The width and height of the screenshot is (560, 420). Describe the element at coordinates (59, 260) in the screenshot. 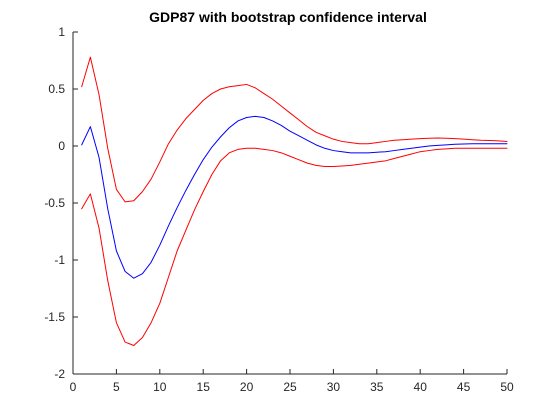

I see `y-tick-label: -1` at that location.